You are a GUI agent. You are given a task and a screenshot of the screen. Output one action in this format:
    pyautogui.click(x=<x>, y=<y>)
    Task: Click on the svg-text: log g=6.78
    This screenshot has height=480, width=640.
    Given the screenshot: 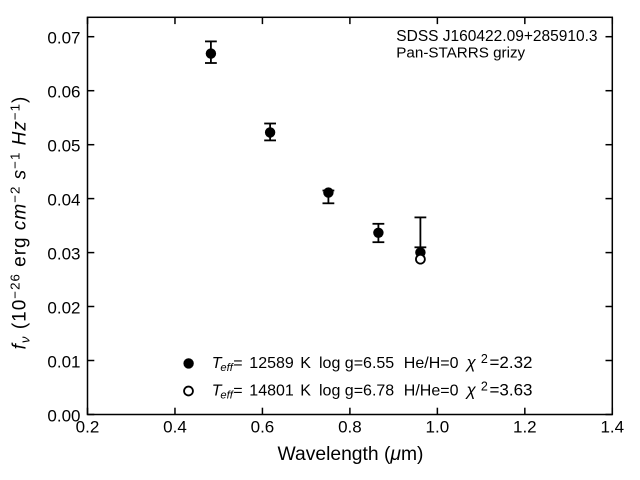 What is the action you would take?
    pyautogui.click(x=356, y=391)
    